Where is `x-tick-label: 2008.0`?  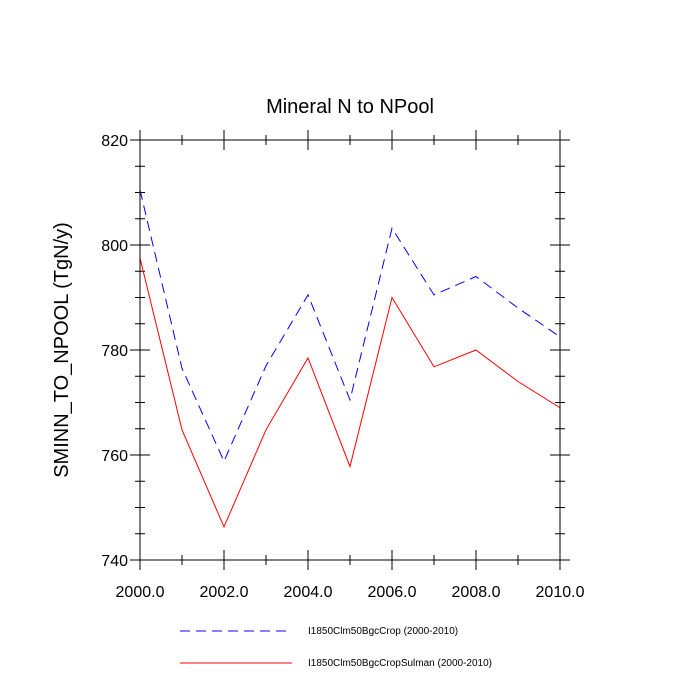
x-tick-label: 2008.0 is located at coordinates (476, 592).